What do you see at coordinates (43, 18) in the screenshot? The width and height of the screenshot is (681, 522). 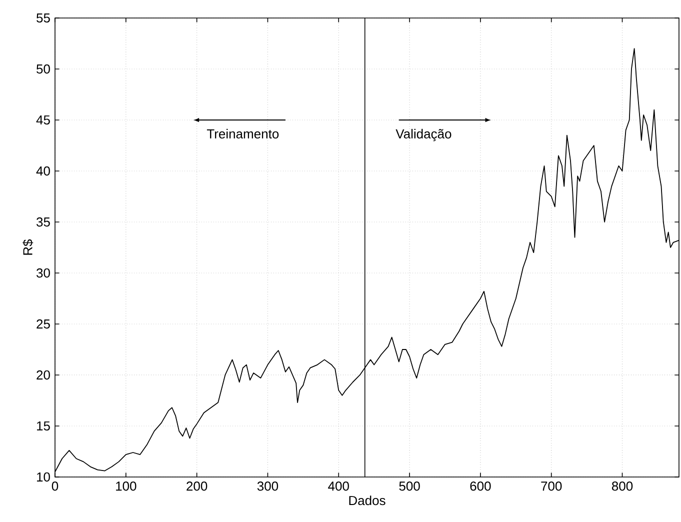 I see `y-tick-label: 55` at bounding box center [43, 18].